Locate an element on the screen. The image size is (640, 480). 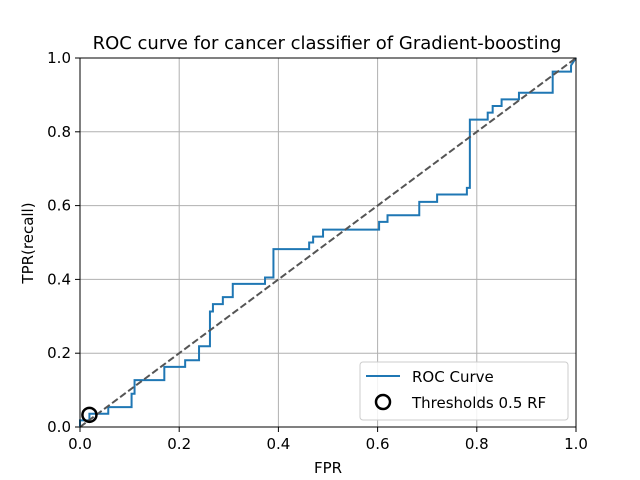
x-tick-label: 1.0 is located at coordinates (576, 444).